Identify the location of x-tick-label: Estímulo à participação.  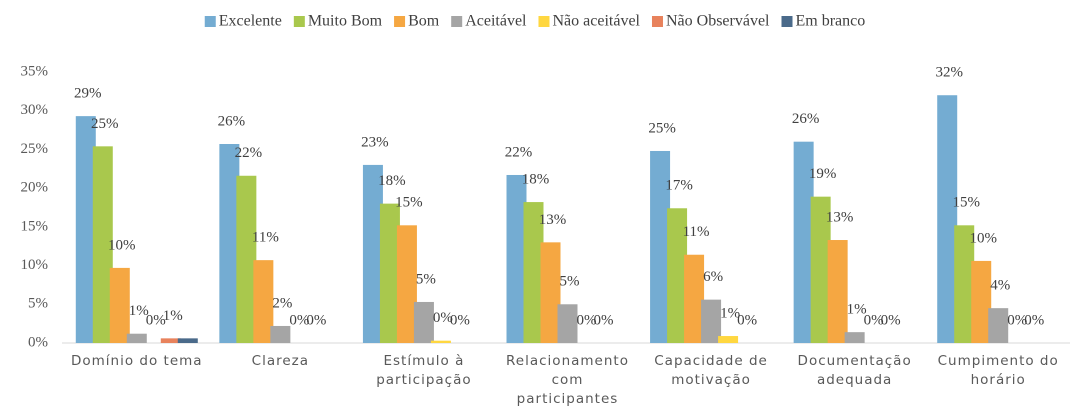
(424, 370).